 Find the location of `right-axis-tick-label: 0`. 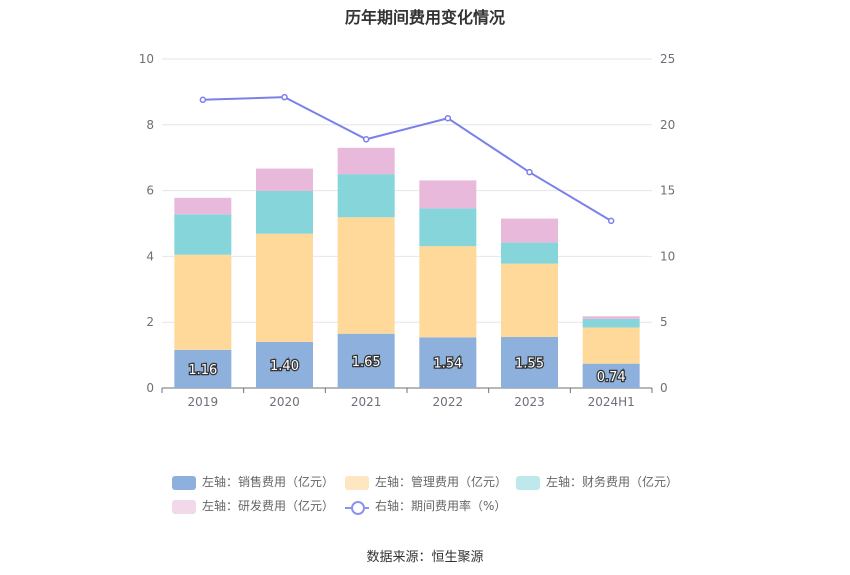

right-axis-tick-label: 0 is located at coordinates (664, 388).